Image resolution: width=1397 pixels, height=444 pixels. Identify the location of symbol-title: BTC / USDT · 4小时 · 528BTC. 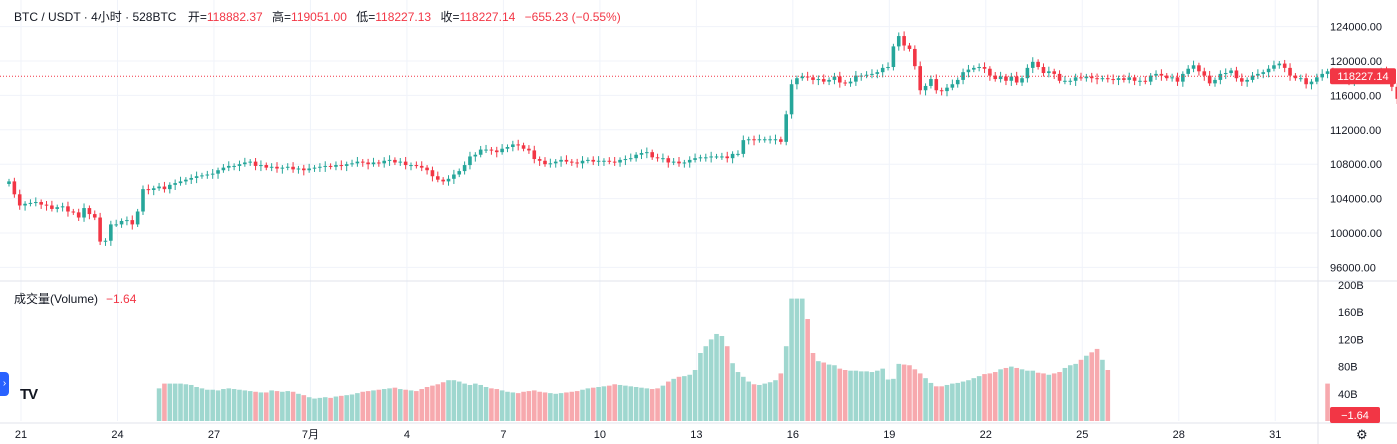
(95, 17).